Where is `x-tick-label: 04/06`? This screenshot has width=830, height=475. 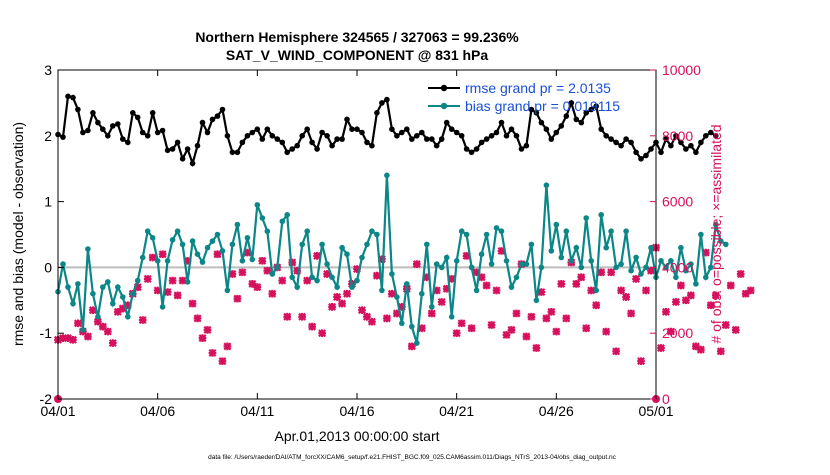
x-tick-label: 04/06 is located at coordinates (157, 411).